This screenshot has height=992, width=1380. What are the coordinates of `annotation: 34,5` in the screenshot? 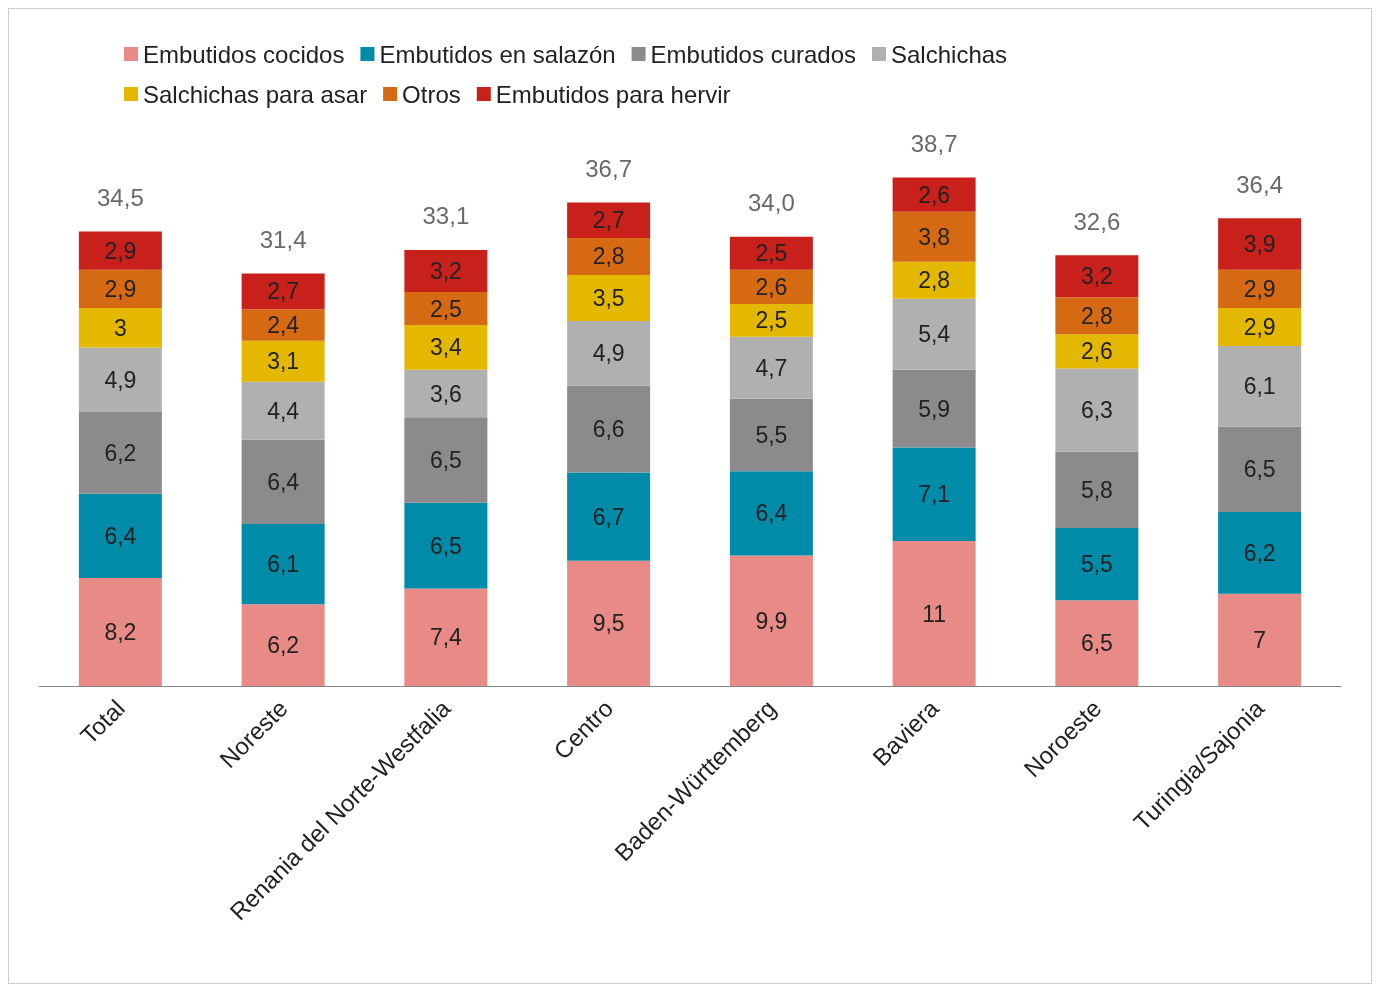 It's located at (120, 197).